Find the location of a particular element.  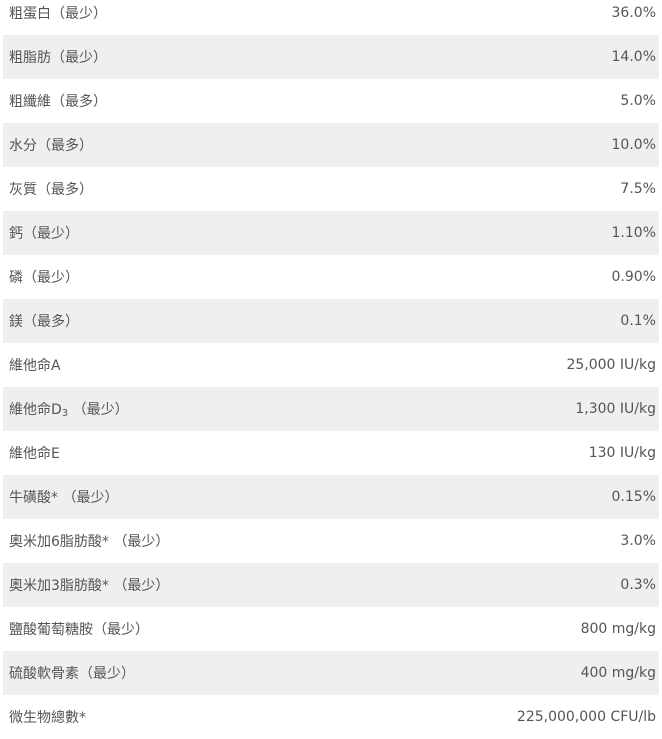

table-row: 粗脂肪（最少） 14.0% is located at coordinates (331, 57).